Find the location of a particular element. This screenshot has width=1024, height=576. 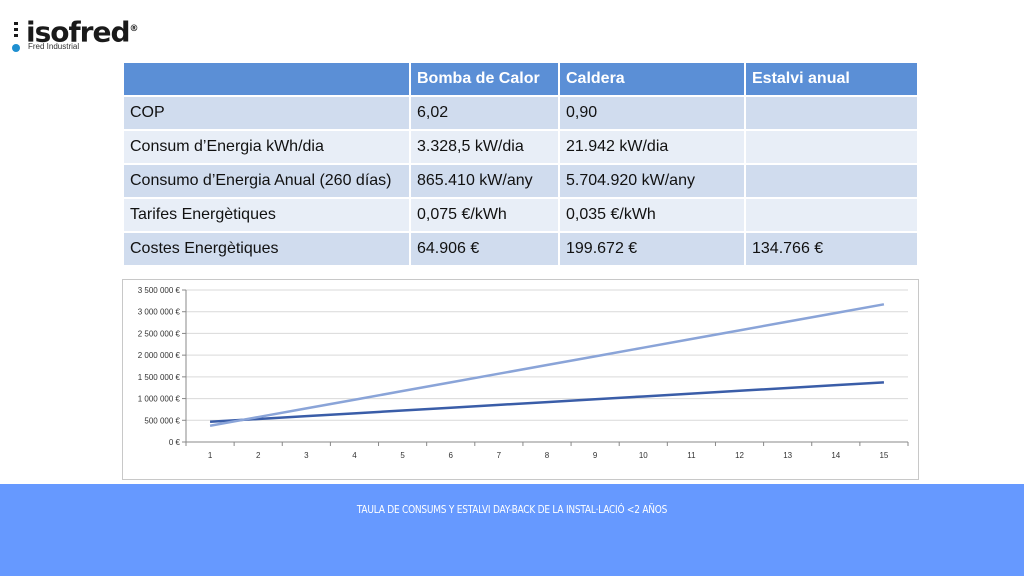

x-tick-label: 11 is located at coordinates (691, 455).